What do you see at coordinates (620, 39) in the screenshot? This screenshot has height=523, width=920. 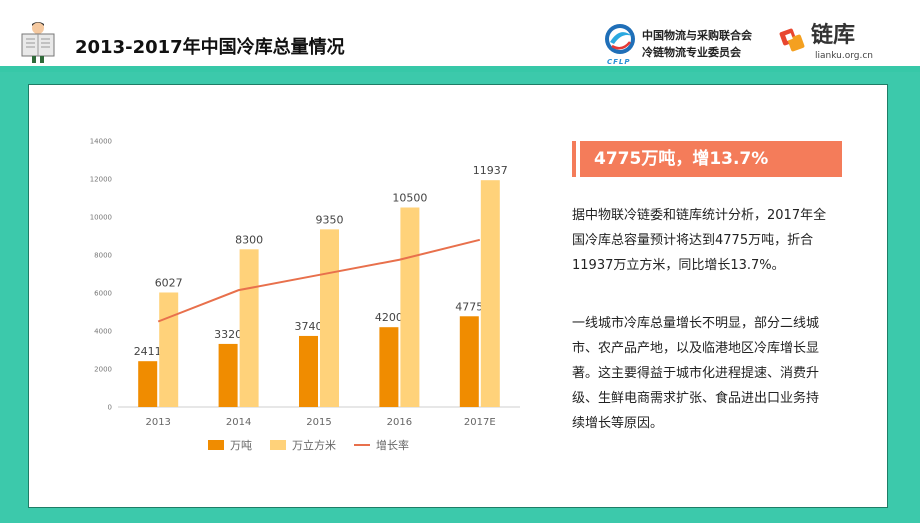 I see `cflp-logo-icon` at bounding box center [620, 39].